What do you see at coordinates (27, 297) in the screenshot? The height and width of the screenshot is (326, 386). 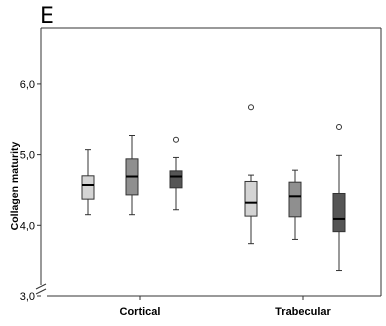 I see `y-tick-label: 3,0` at bounding box center [27, 297].